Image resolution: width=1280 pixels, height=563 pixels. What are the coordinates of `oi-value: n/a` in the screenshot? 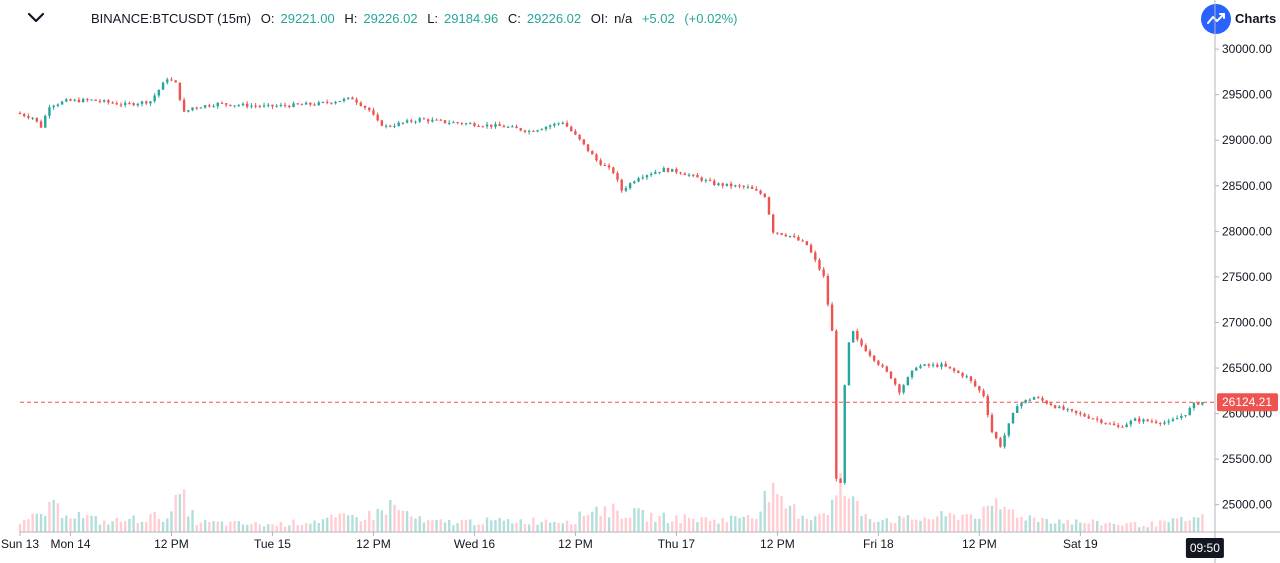 It's located at (623, 18).